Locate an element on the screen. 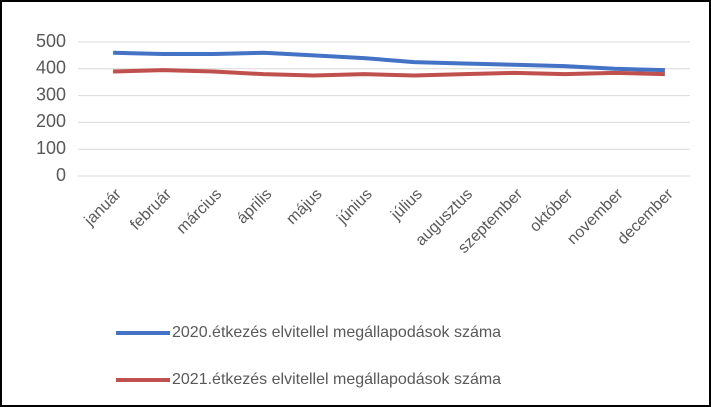 The image size is (711, 407). y-tick-label: 200 is located at coordinates (51, 121).